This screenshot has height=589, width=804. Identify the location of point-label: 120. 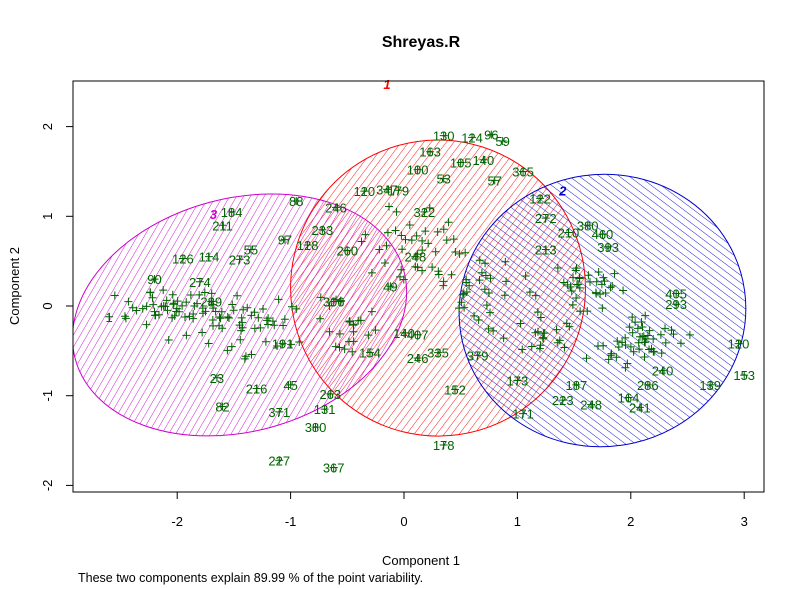
(739, 344).